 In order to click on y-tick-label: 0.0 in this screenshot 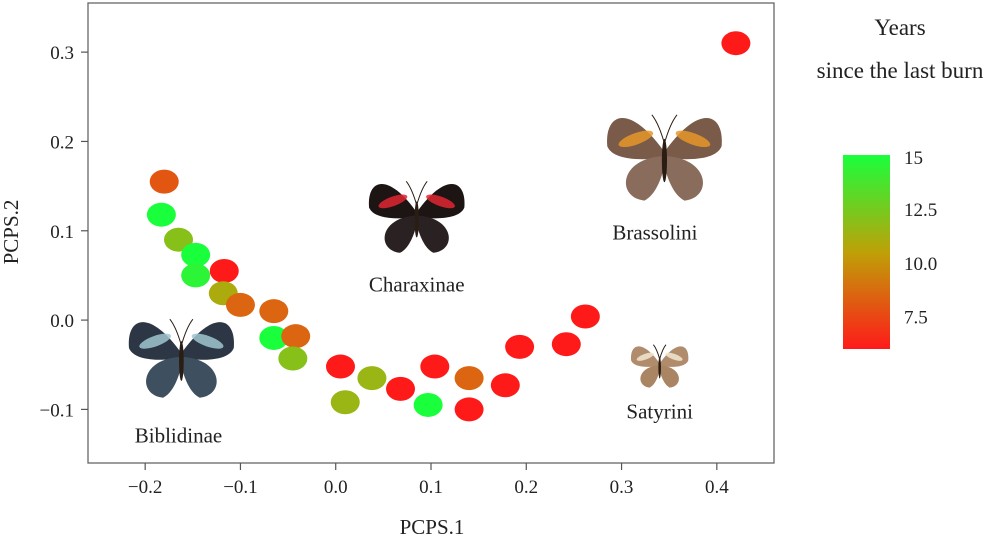, I will do `click(62, 321)`.